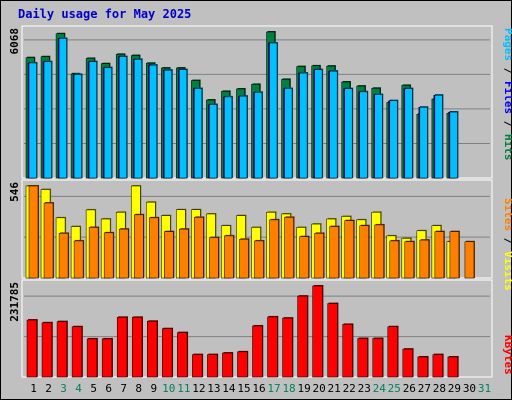 The width and height of the screenshot is (512, 400). I want to click on legend-sites-visits: Sites / Visits, so click(507, 244).